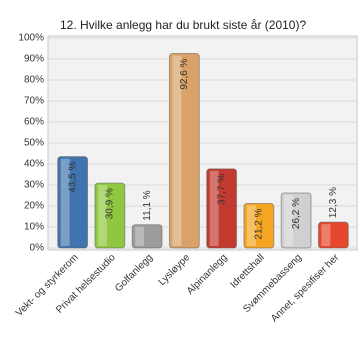 The height and width of the screenshot is (349, 362). What do you see at coordinates (34, 164) in the screenshot?
I see `y-tick-label: 40%` at bounding box center [34, 164].